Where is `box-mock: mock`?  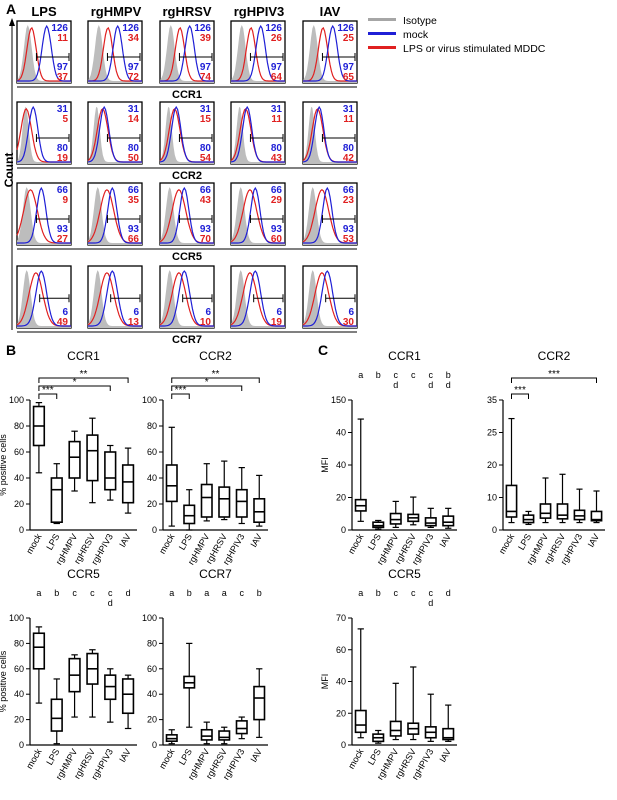 box-mock: mock is located at coordinates (167, 491).